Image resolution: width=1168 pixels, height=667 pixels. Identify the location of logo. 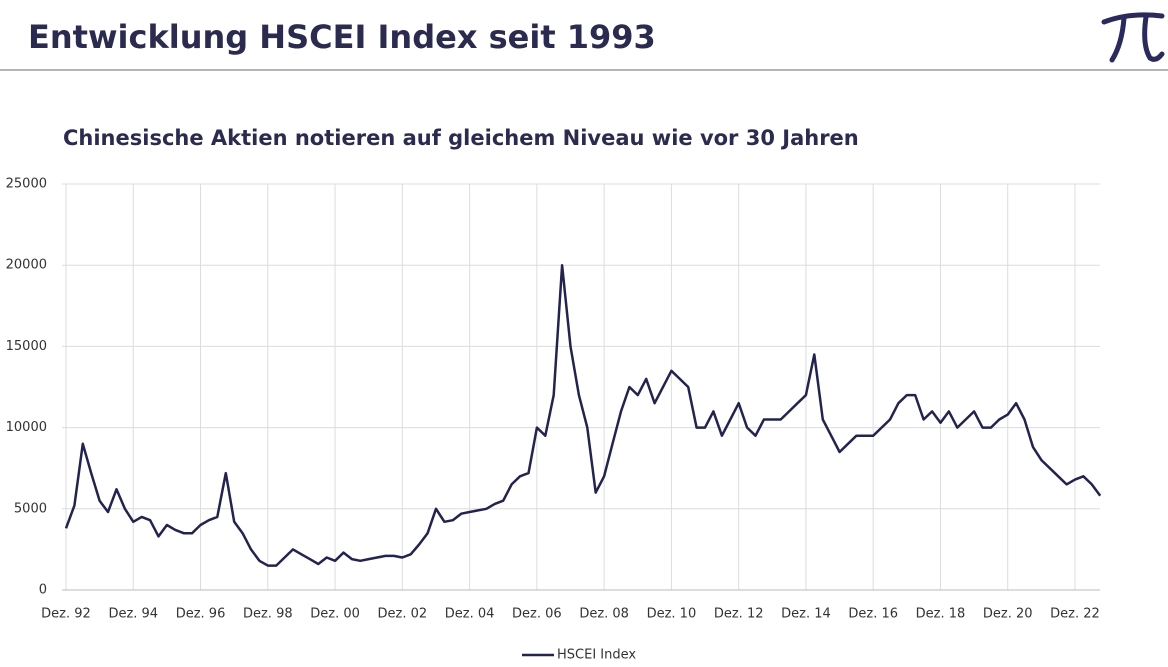
(1133, 37).